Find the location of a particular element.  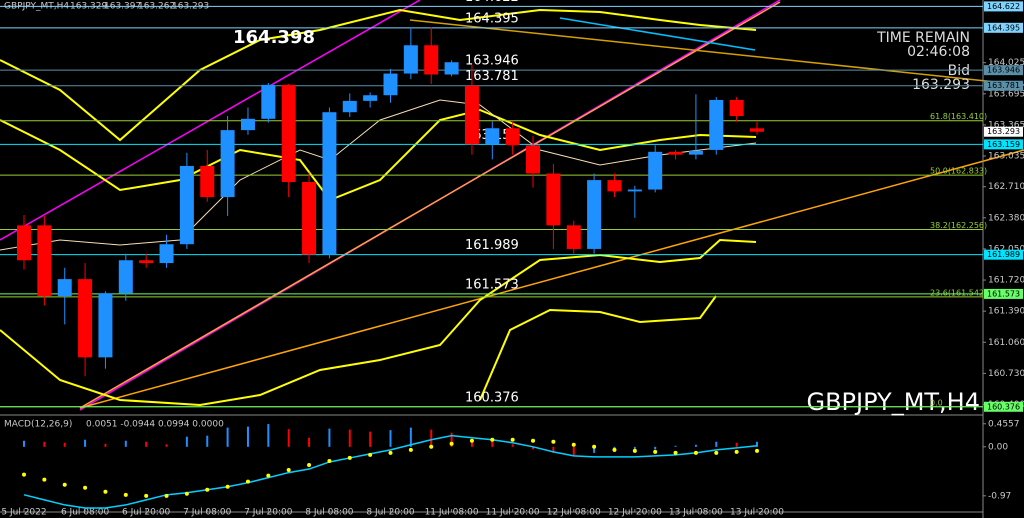

y-tick-label: 0.4557 is located at coordinates (1004, 424).